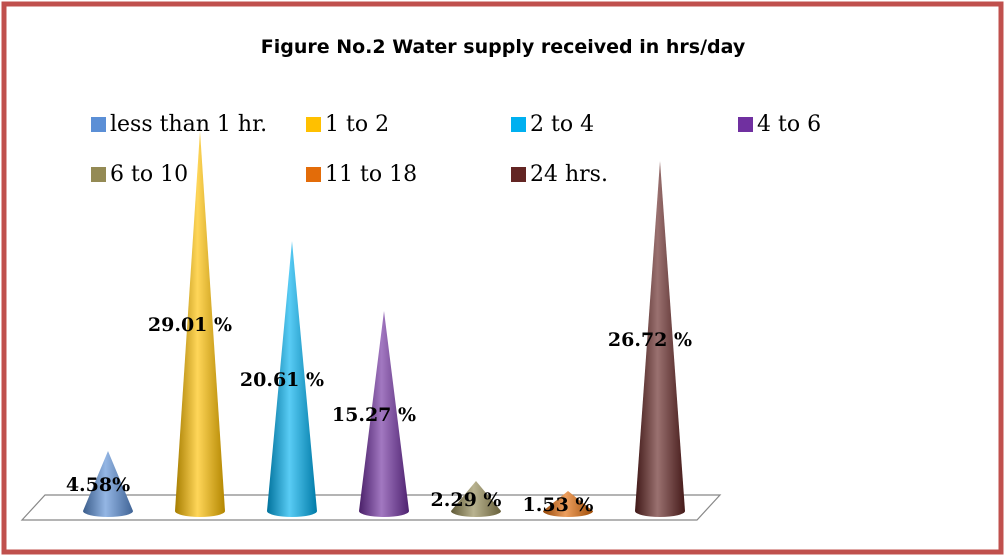 This screenshot has height=557, width=1006. I want to click on data-label: 2.29 %, so click(466, 500).